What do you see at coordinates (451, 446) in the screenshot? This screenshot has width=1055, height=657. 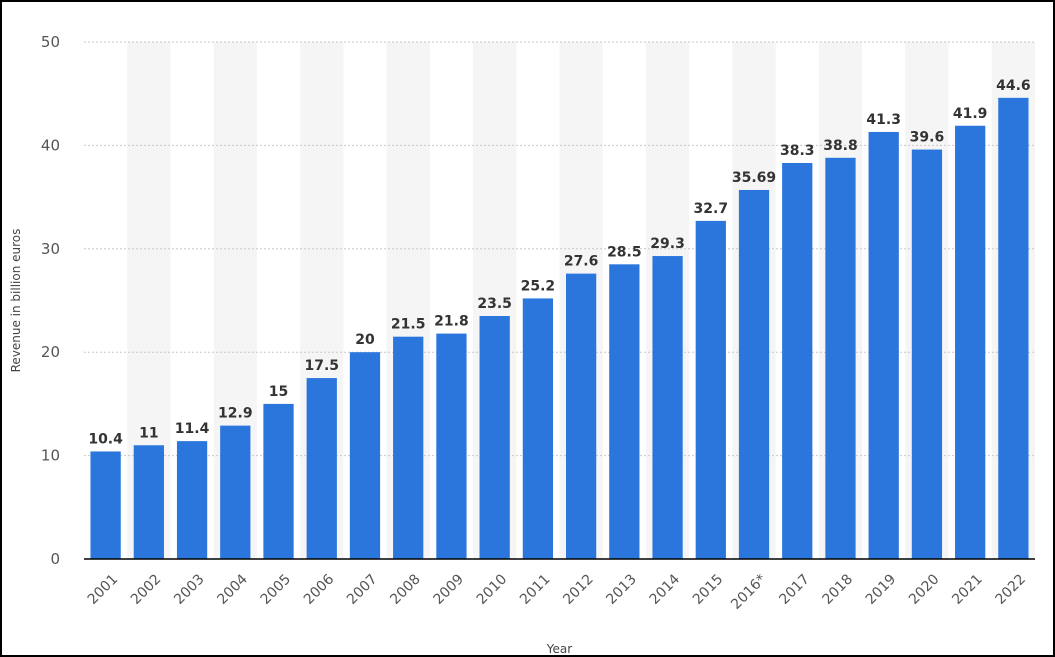 I see `bar-2009` at bounding box center [451, 446].